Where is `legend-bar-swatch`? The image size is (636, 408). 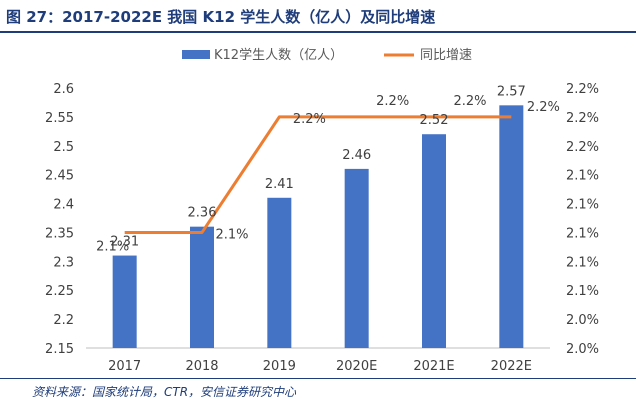 legend-bar-swatch is located at coordinates (196, 54).